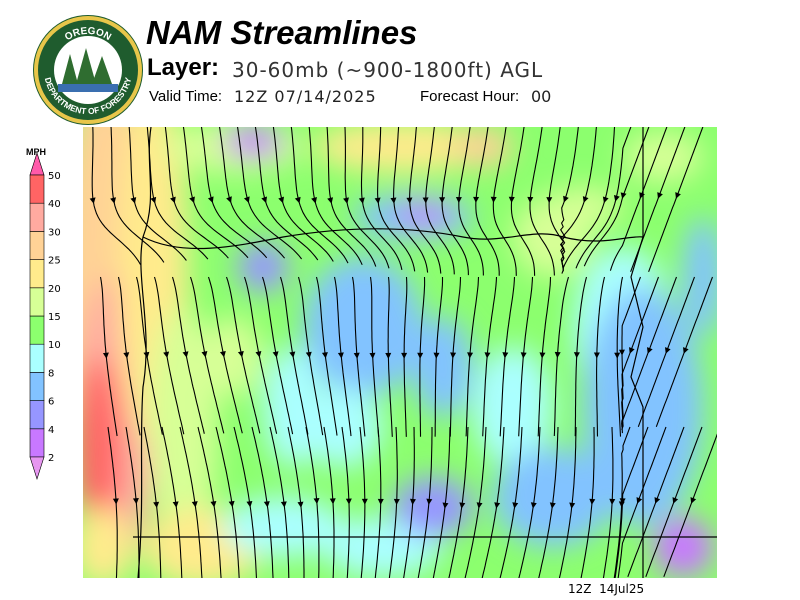 The image size is (800, 600). Describe the element at coordinates (305, 96) in the screenshot. I see `valid-time-value: 12Z 07/14/2025` at that location.